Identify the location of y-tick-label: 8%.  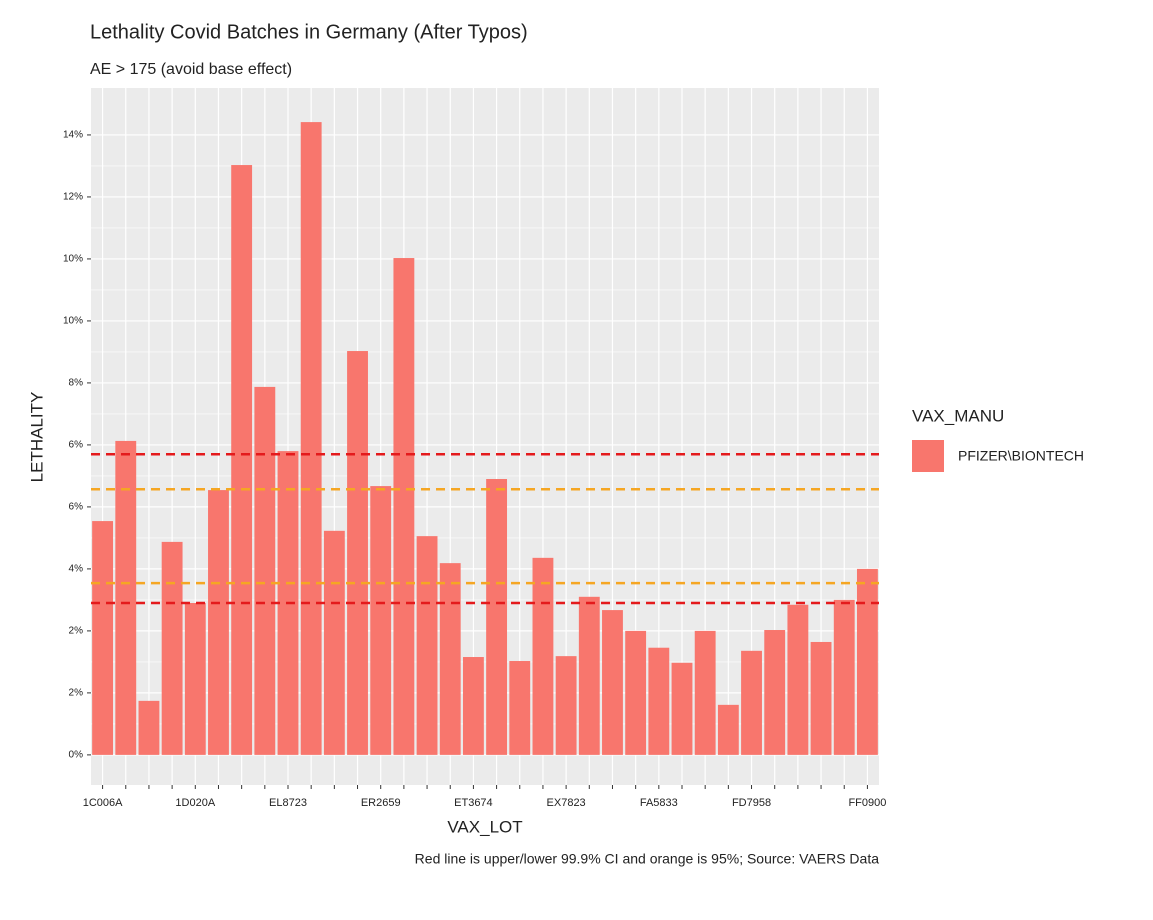
(76, 383).